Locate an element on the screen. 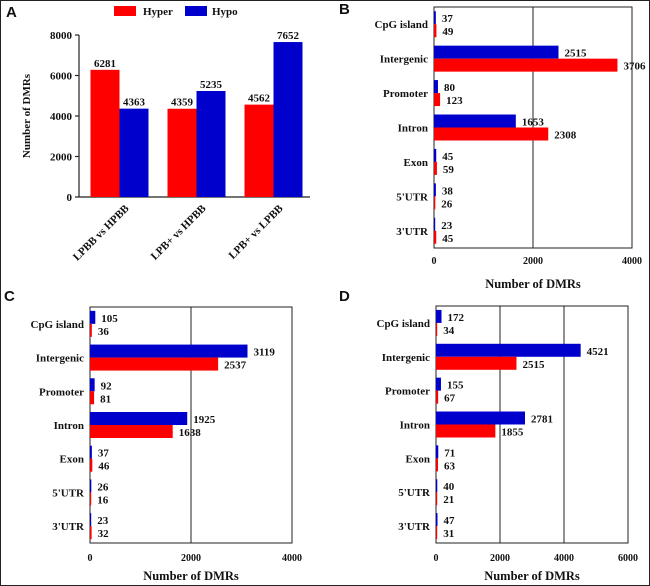  d-y-tick-label: 3'UTR is located at coordinates (414, 527).